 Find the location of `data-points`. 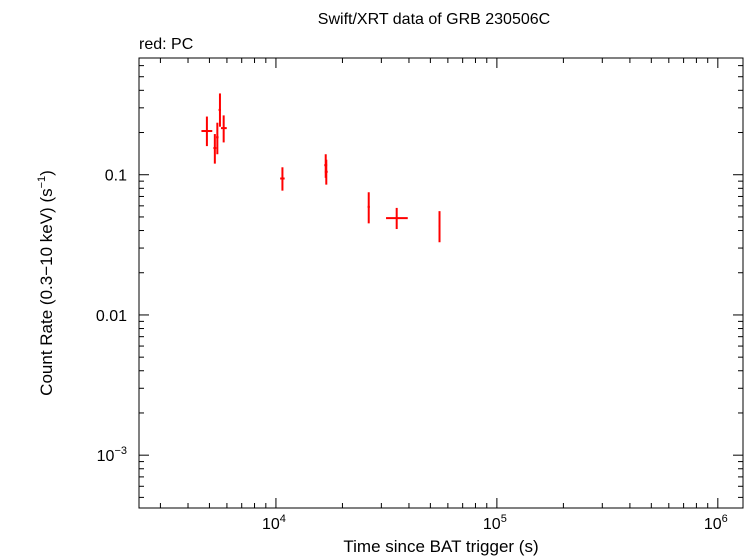

data-points is located at coordinates (321, 168).